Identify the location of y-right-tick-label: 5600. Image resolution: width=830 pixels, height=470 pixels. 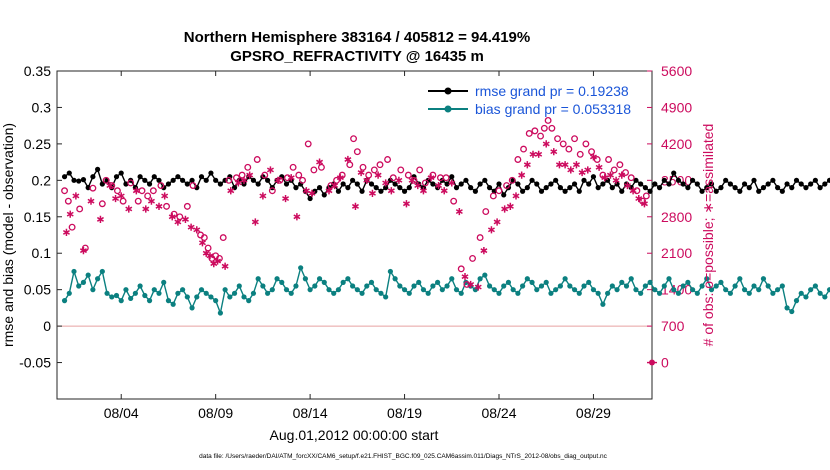
(676, 71).